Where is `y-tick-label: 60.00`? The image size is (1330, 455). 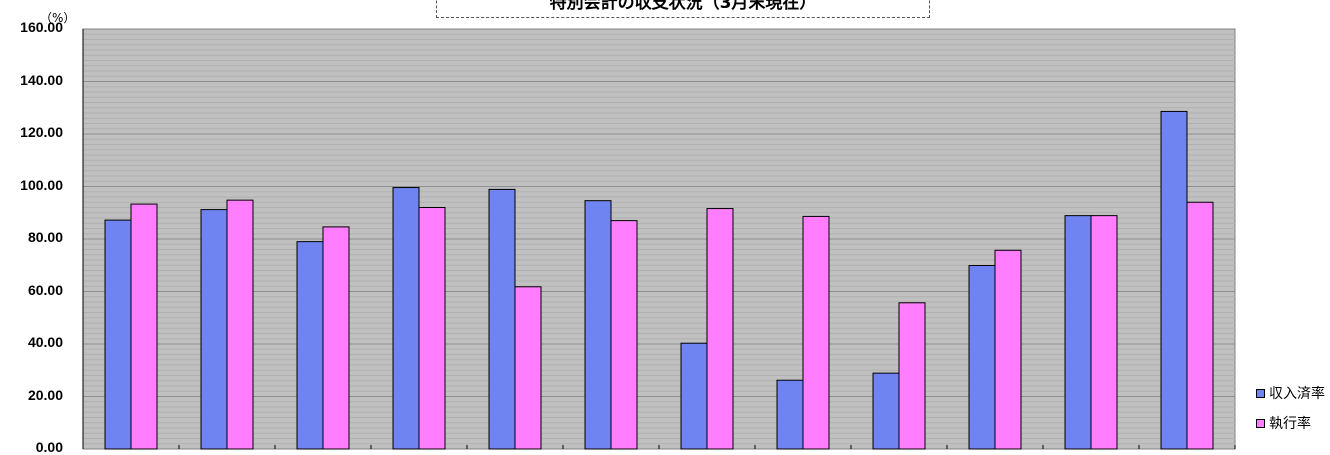 y-tick-label: 60.00 is located at coordinates (45, 289).